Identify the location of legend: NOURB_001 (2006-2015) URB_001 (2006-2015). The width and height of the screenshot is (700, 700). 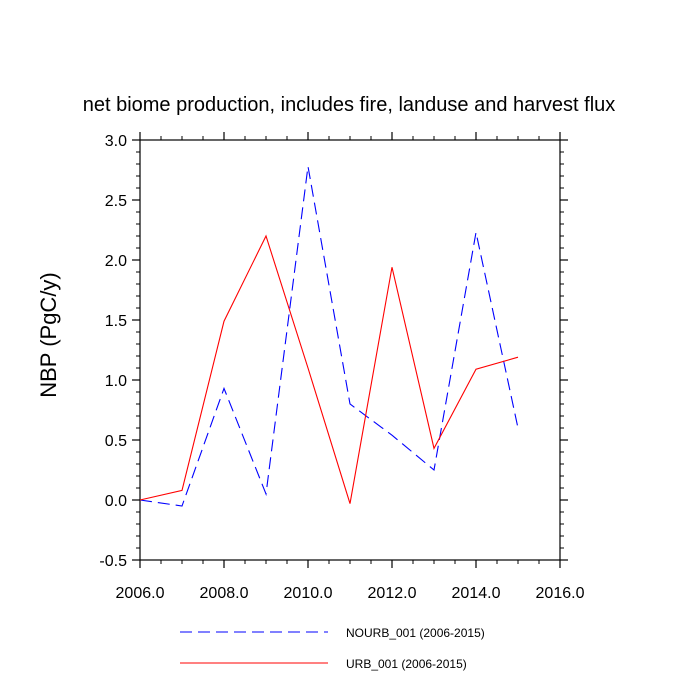
(332, 648).